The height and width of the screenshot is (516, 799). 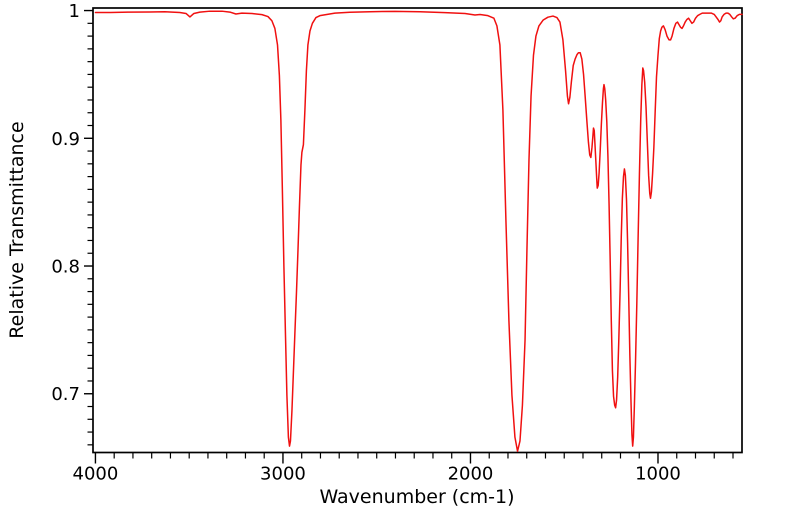 I want to click on x-tick-label: 4000, so click(x=96, y=474).